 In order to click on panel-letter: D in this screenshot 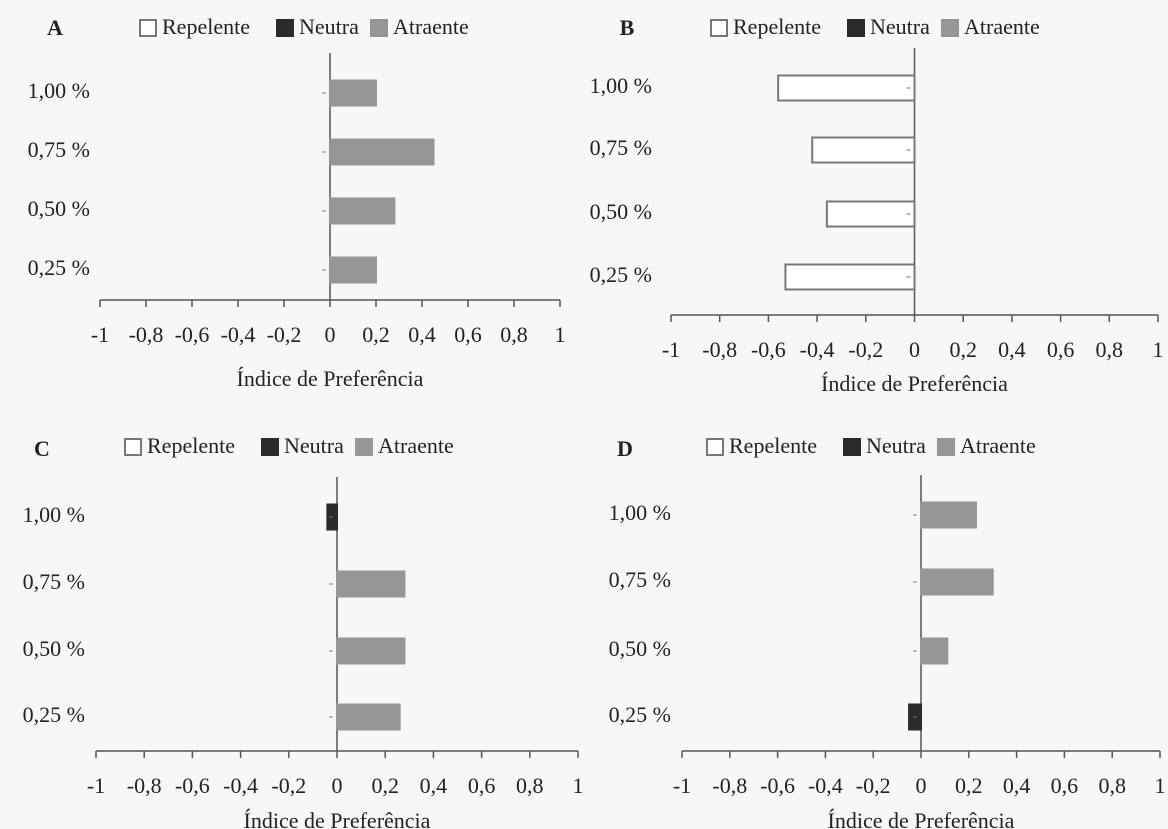, I will do `click(625, 448)`.